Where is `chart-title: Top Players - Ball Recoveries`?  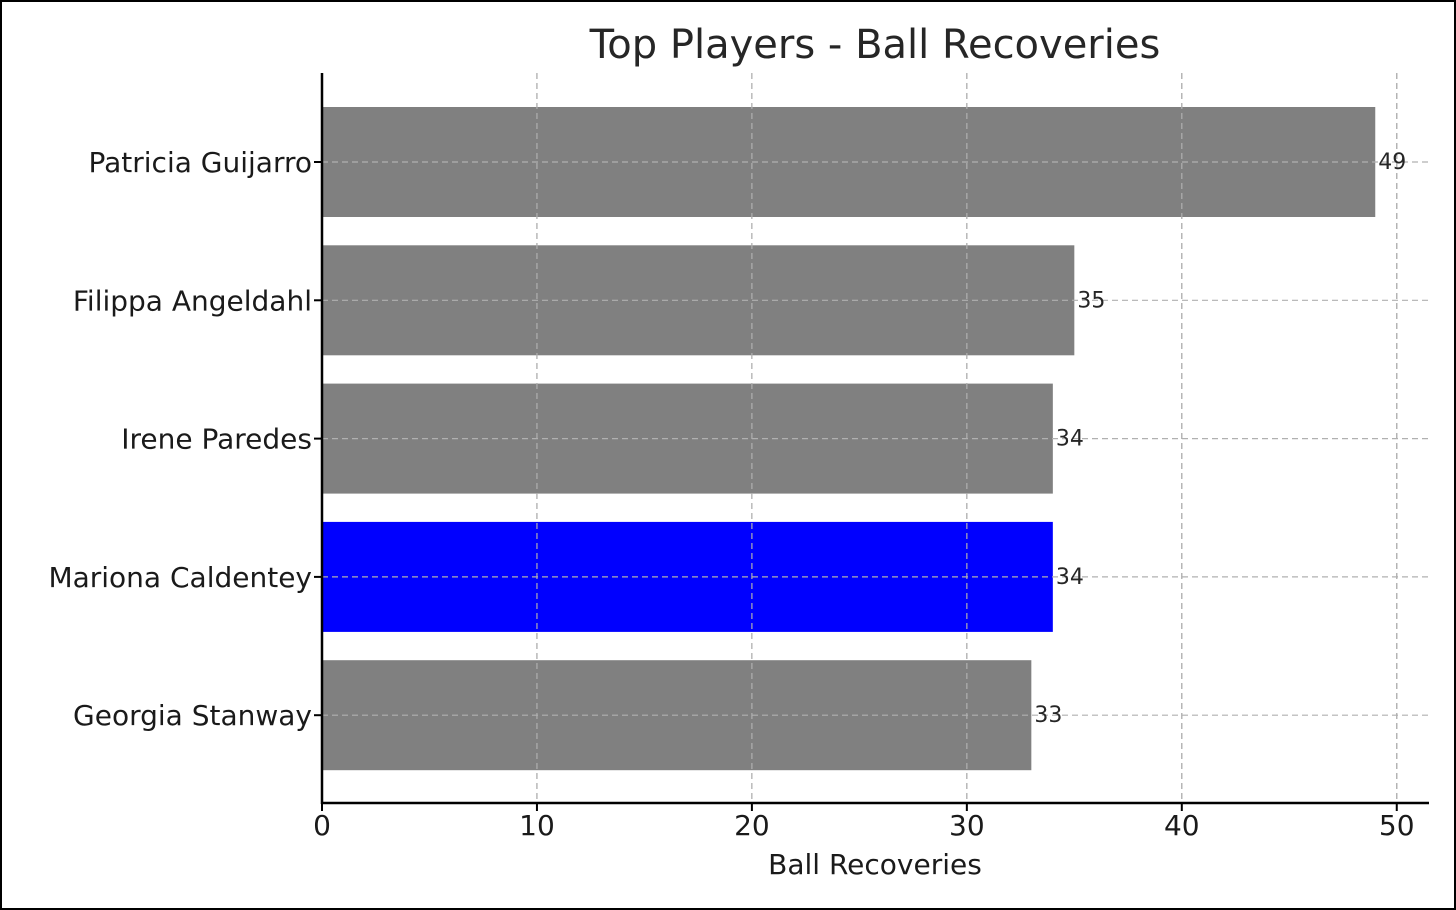
chart-title: Top Players - Ball Recoveries is located at coordinates (875, 45).